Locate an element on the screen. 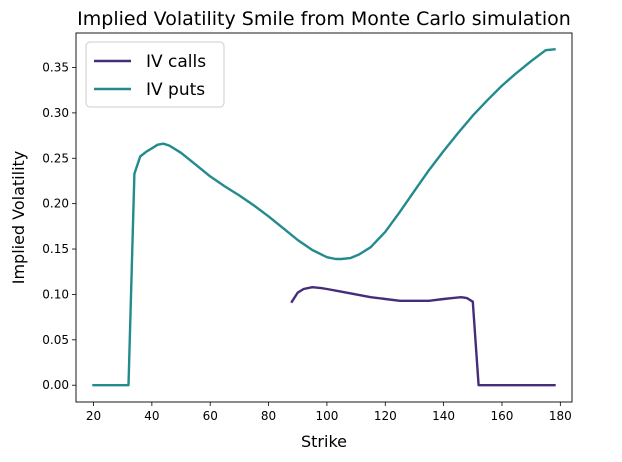 This screenshot has height=462, width=622. x-axis-ticks: 20 40 60 80 100 120 140 160 180 is located at coordinates (329, 412).